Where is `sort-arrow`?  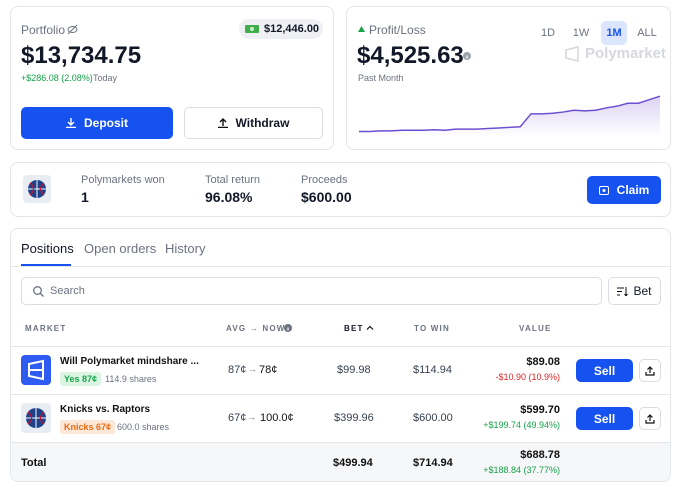 sort-arrow is located at coordinates (370, 327).